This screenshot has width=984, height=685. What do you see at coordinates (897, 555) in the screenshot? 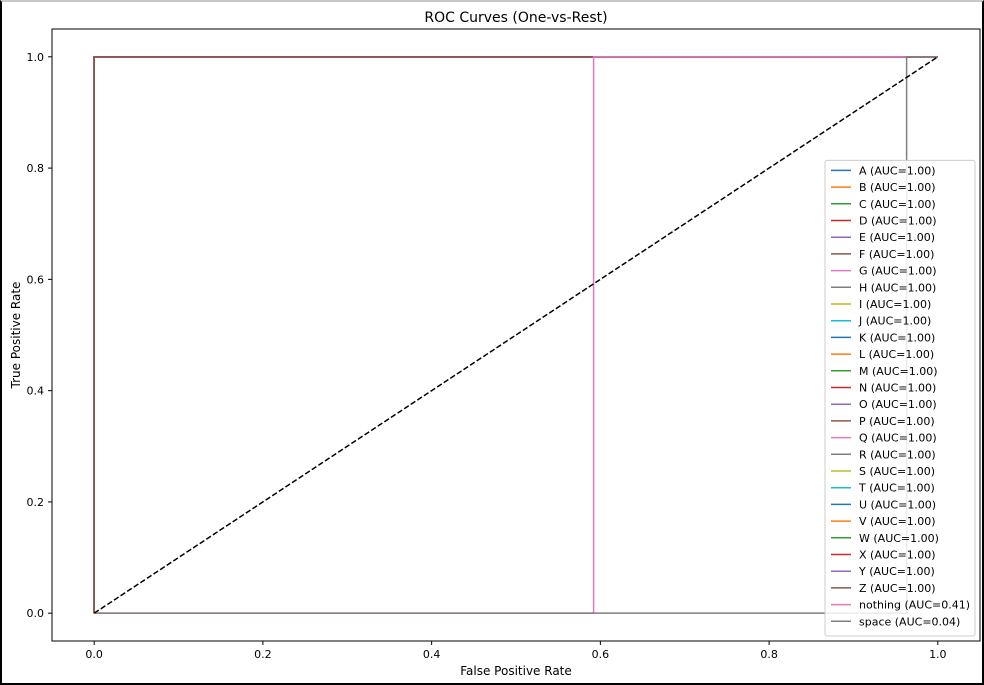
I see `legend-entry: X (AUC=1.00)` at bounding box center [897, 555].